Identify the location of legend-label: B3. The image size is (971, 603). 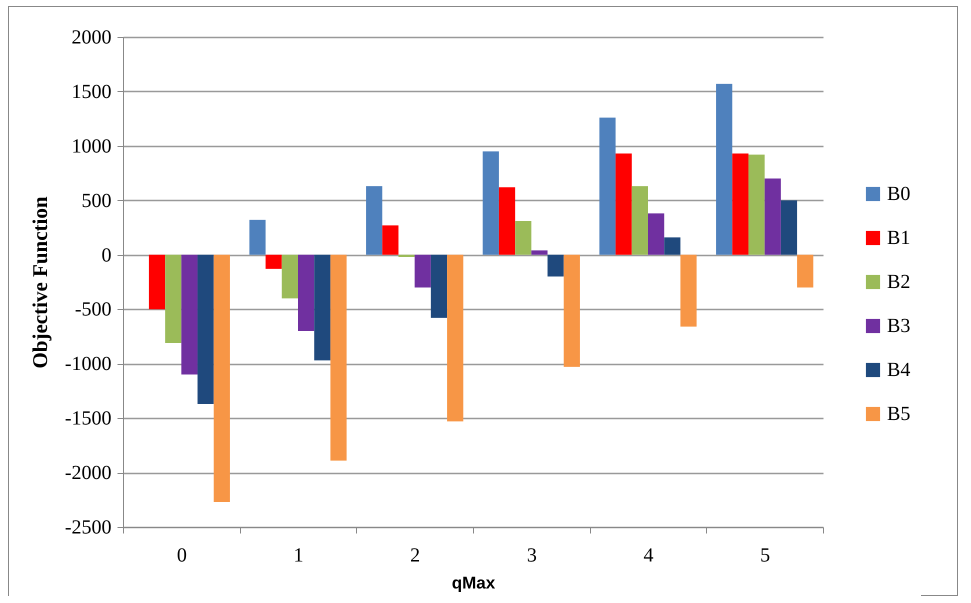
(898, 326).